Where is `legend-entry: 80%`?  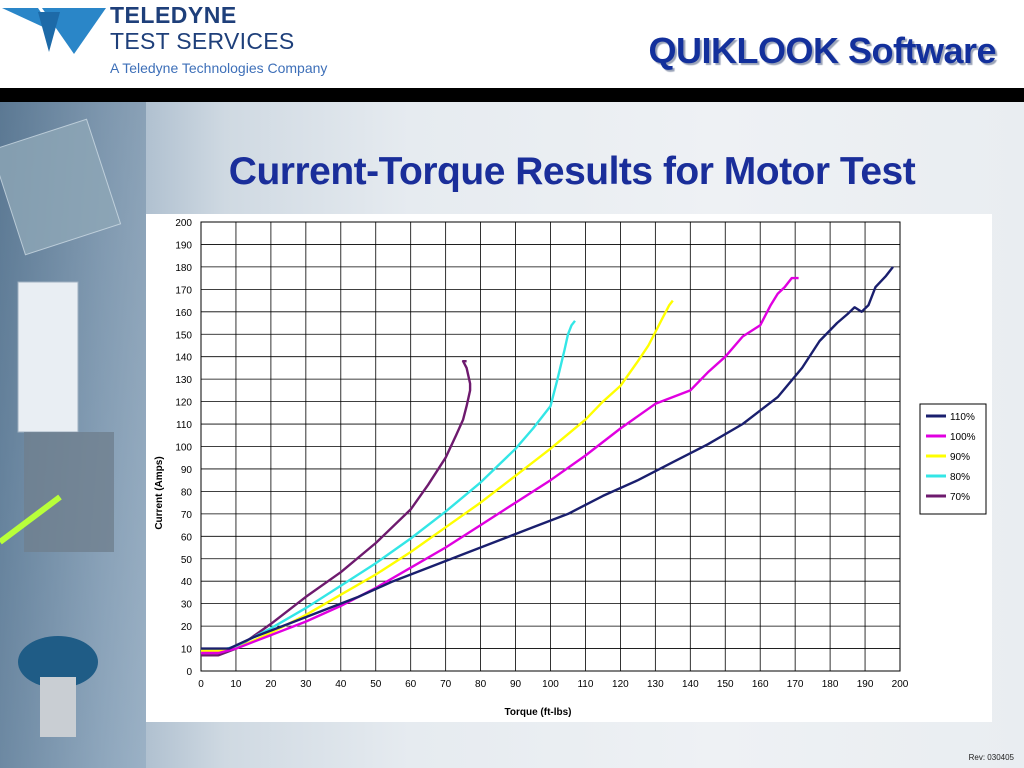 legend-entry: 80% is located at coordinates (960, 477).